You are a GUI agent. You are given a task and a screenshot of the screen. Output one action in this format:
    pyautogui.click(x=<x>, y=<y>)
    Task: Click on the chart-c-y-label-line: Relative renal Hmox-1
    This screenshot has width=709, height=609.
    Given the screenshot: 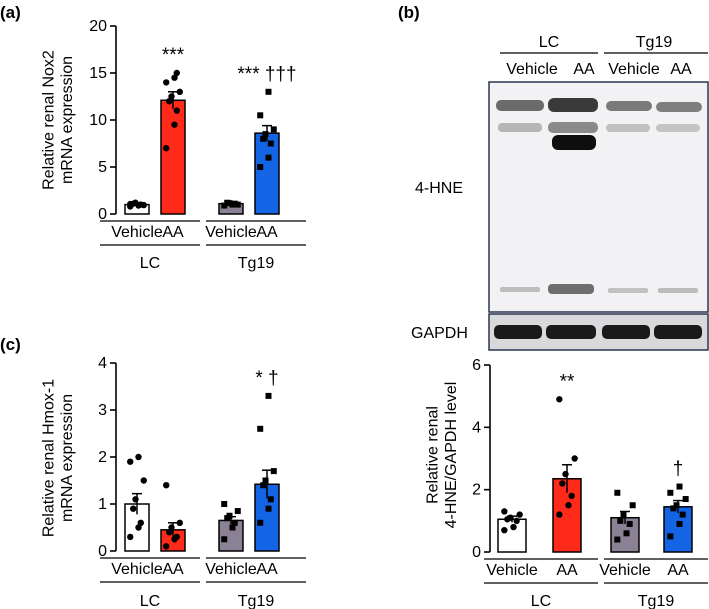 What is the action you would take?
    pyautogui.click(x=49, y=458)
    